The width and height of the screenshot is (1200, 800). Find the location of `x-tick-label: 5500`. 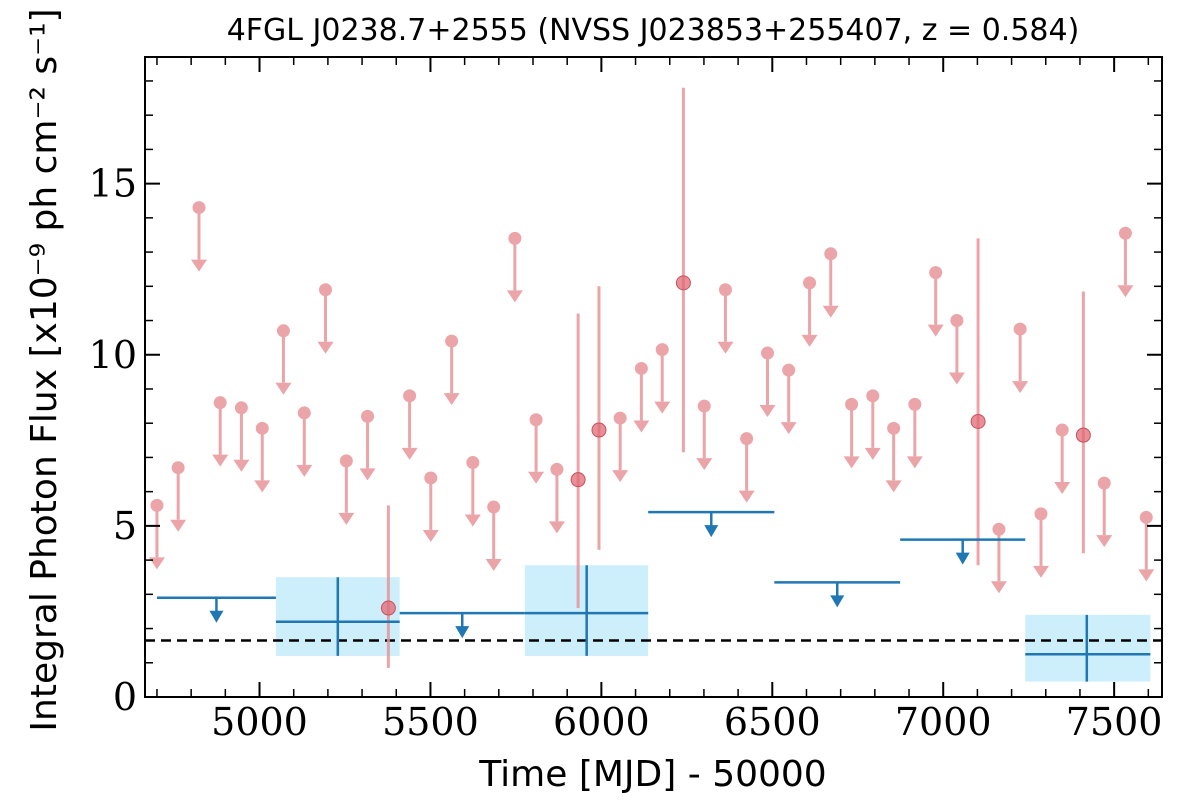

x-tick-label: 5500 is located at coordinates (430, 722).